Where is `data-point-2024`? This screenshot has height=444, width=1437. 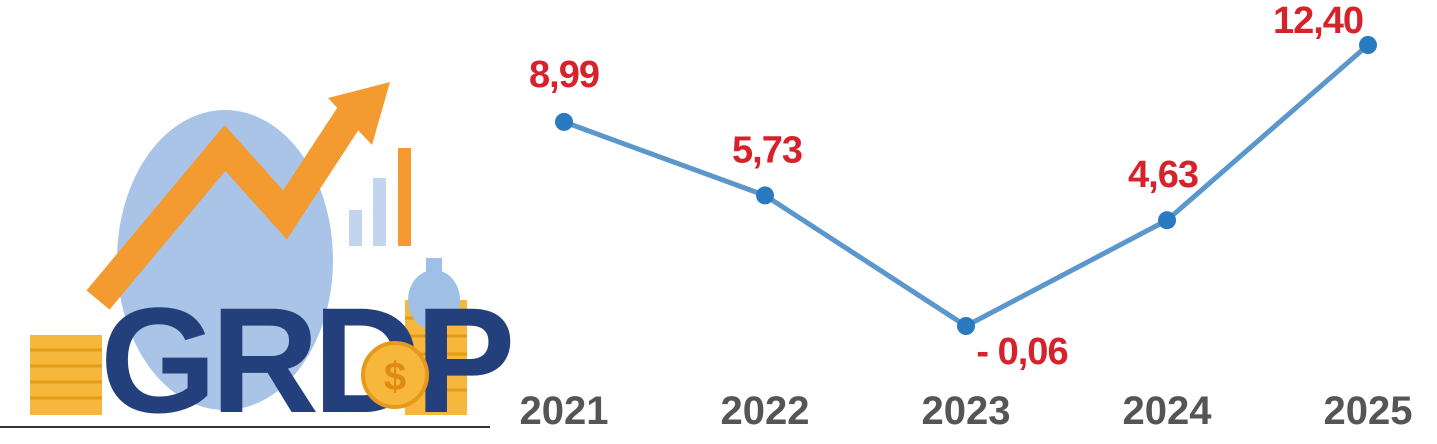 data-point-2024 is located at coordinates (1167, 220).